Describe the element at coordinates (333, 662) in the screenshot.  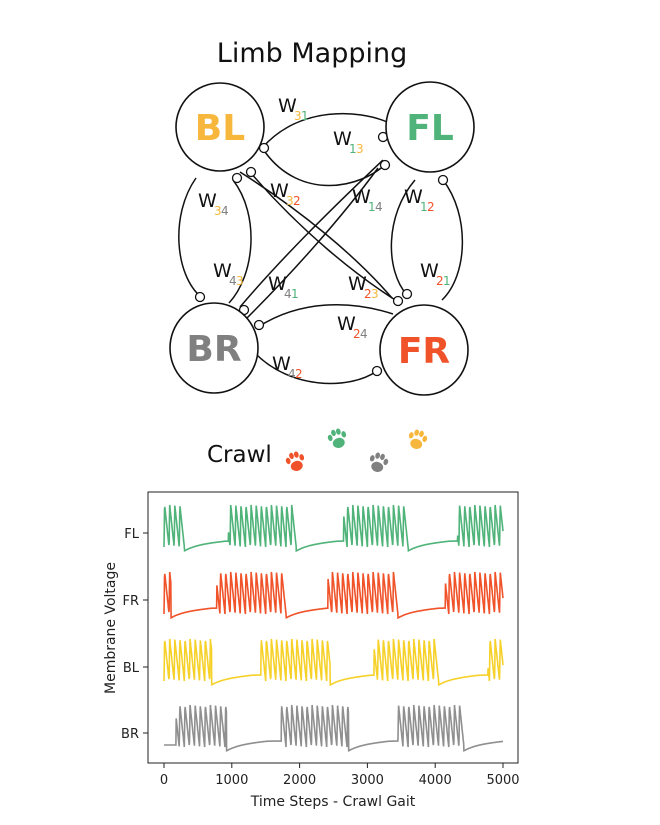
I see `trace-bl` at that location.